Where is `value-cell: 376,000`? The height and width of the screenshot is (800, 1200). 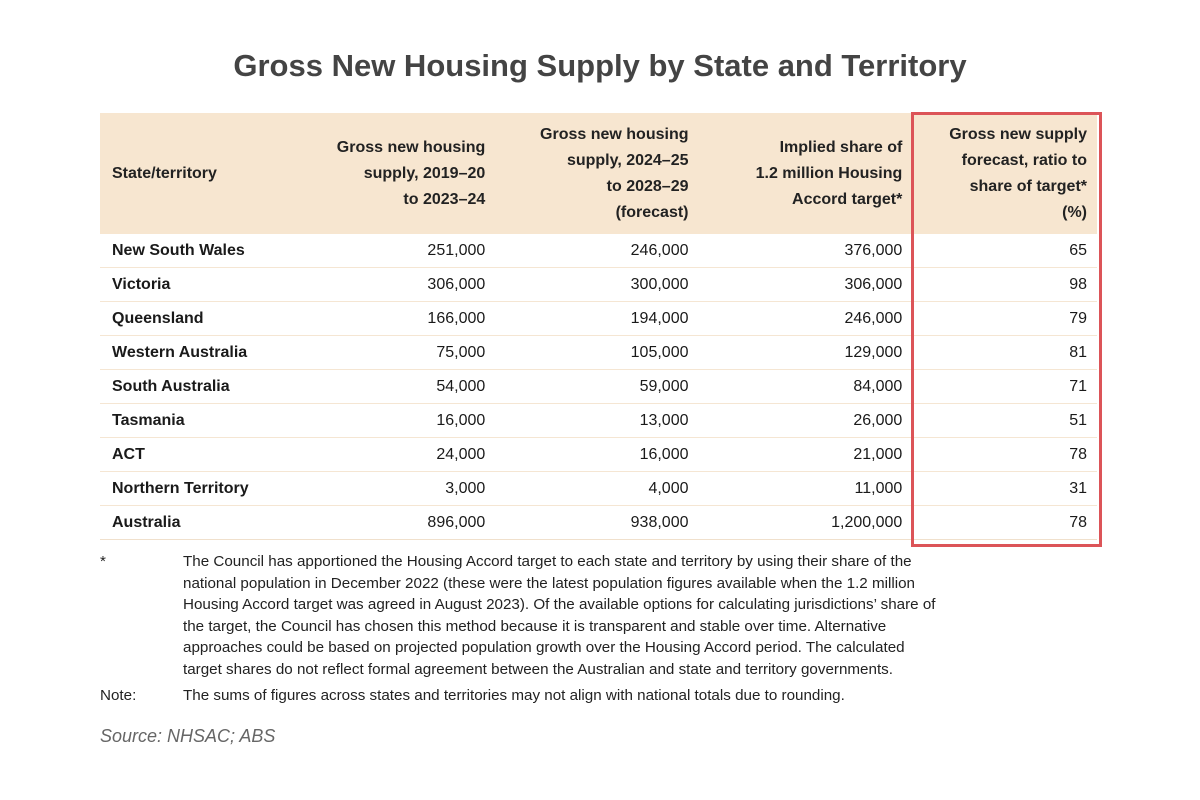 value-cell: 376,000 is located at coordinates (805, 251).